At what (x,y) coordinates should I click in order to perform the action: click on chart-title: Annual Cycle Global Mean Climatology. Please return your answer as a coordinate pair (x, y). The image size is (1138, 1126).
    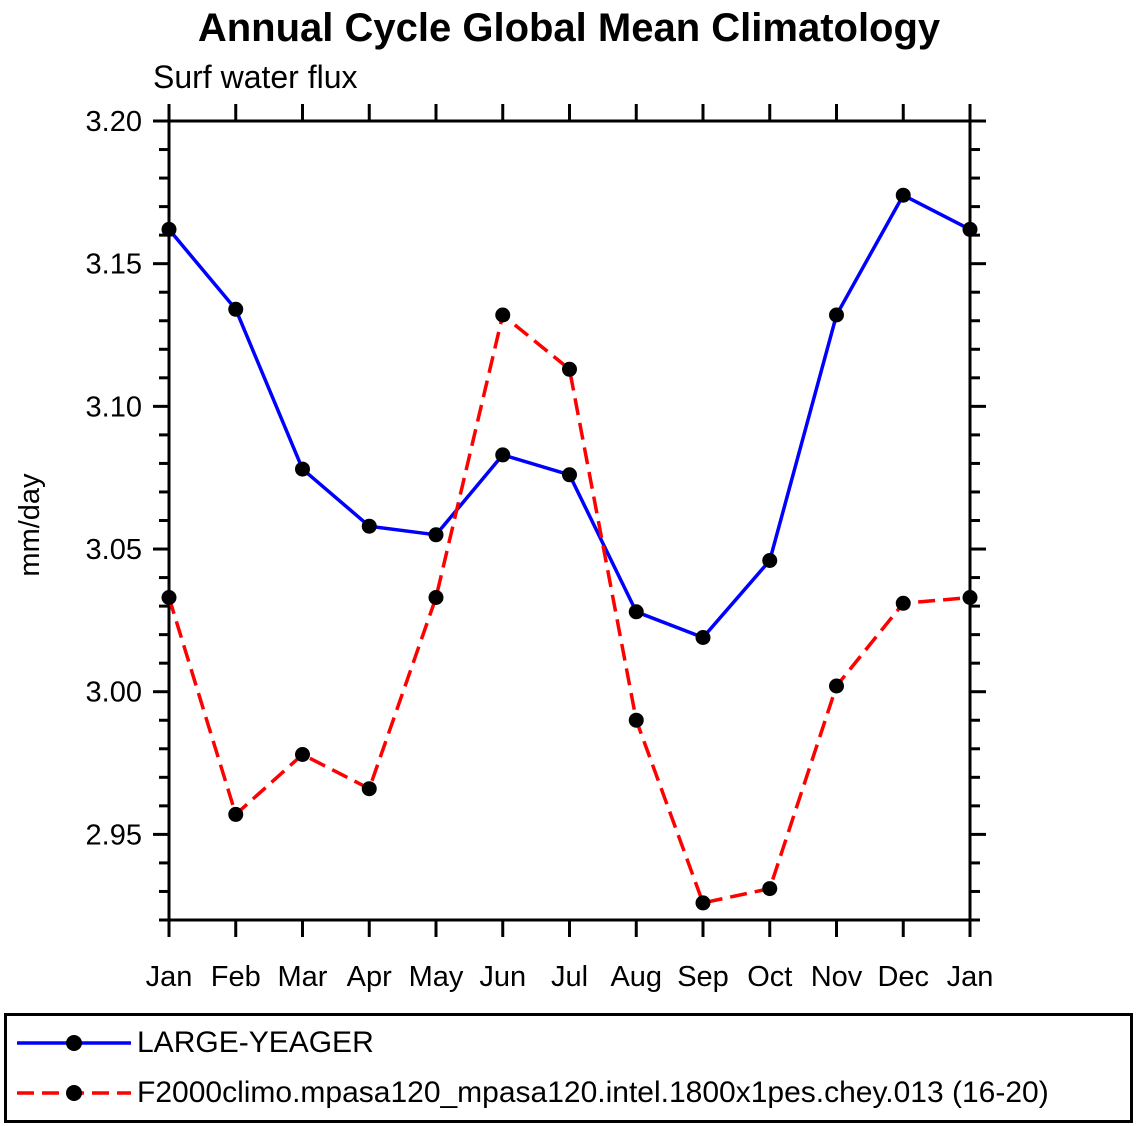
    Looking at the image, I should click on (569, 28).